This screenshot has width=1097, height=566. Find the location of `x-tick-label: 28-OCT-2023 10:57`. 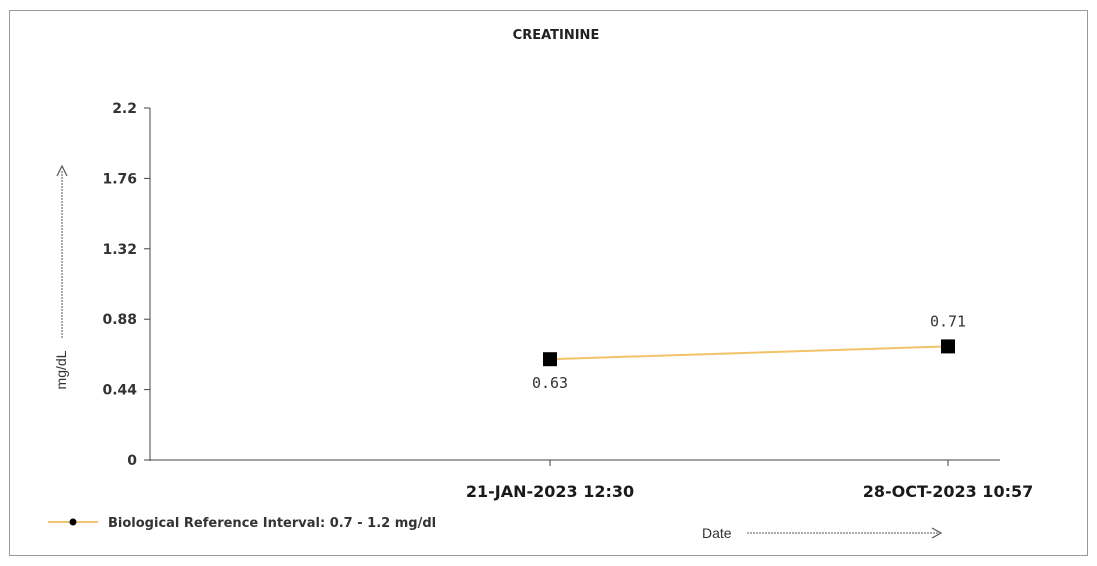

x-tick-label: 28-OCT-2023 10:57 is located at coordinates (948, 491).